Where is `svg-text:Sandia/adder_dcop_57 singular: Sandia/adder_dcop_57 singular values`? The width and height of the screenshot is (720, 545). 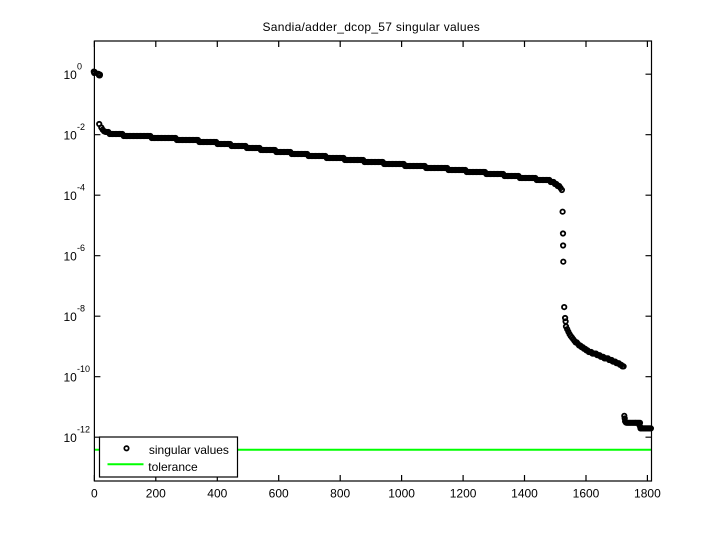 svg-text:Sandia/adder_dcop_57 singular: Sandia/adder_dcop_57 singular values is located at coordinates (372, 27).